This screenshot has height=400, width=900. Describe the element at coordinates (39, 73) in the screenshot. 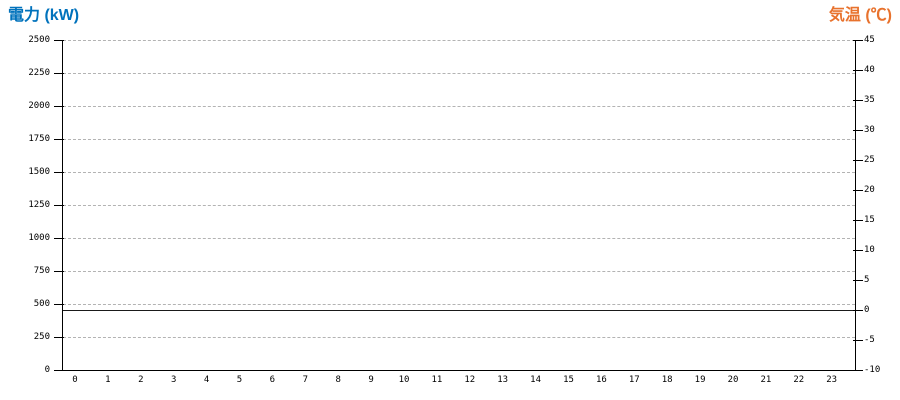

I see `left-axis-tick-label: 2250` at that location.